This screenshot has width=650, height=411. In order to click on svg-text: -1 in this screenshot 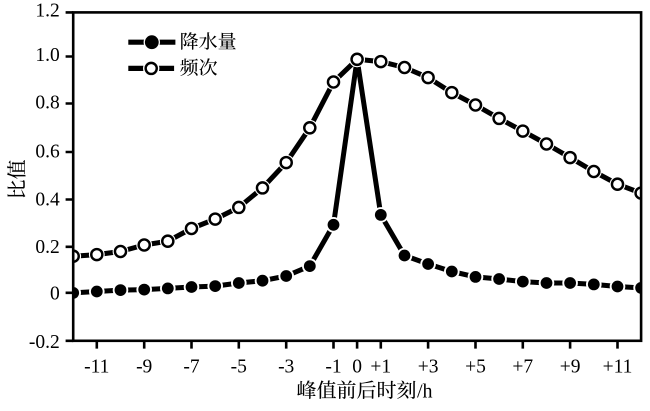, I will do `click(333, 367)`.